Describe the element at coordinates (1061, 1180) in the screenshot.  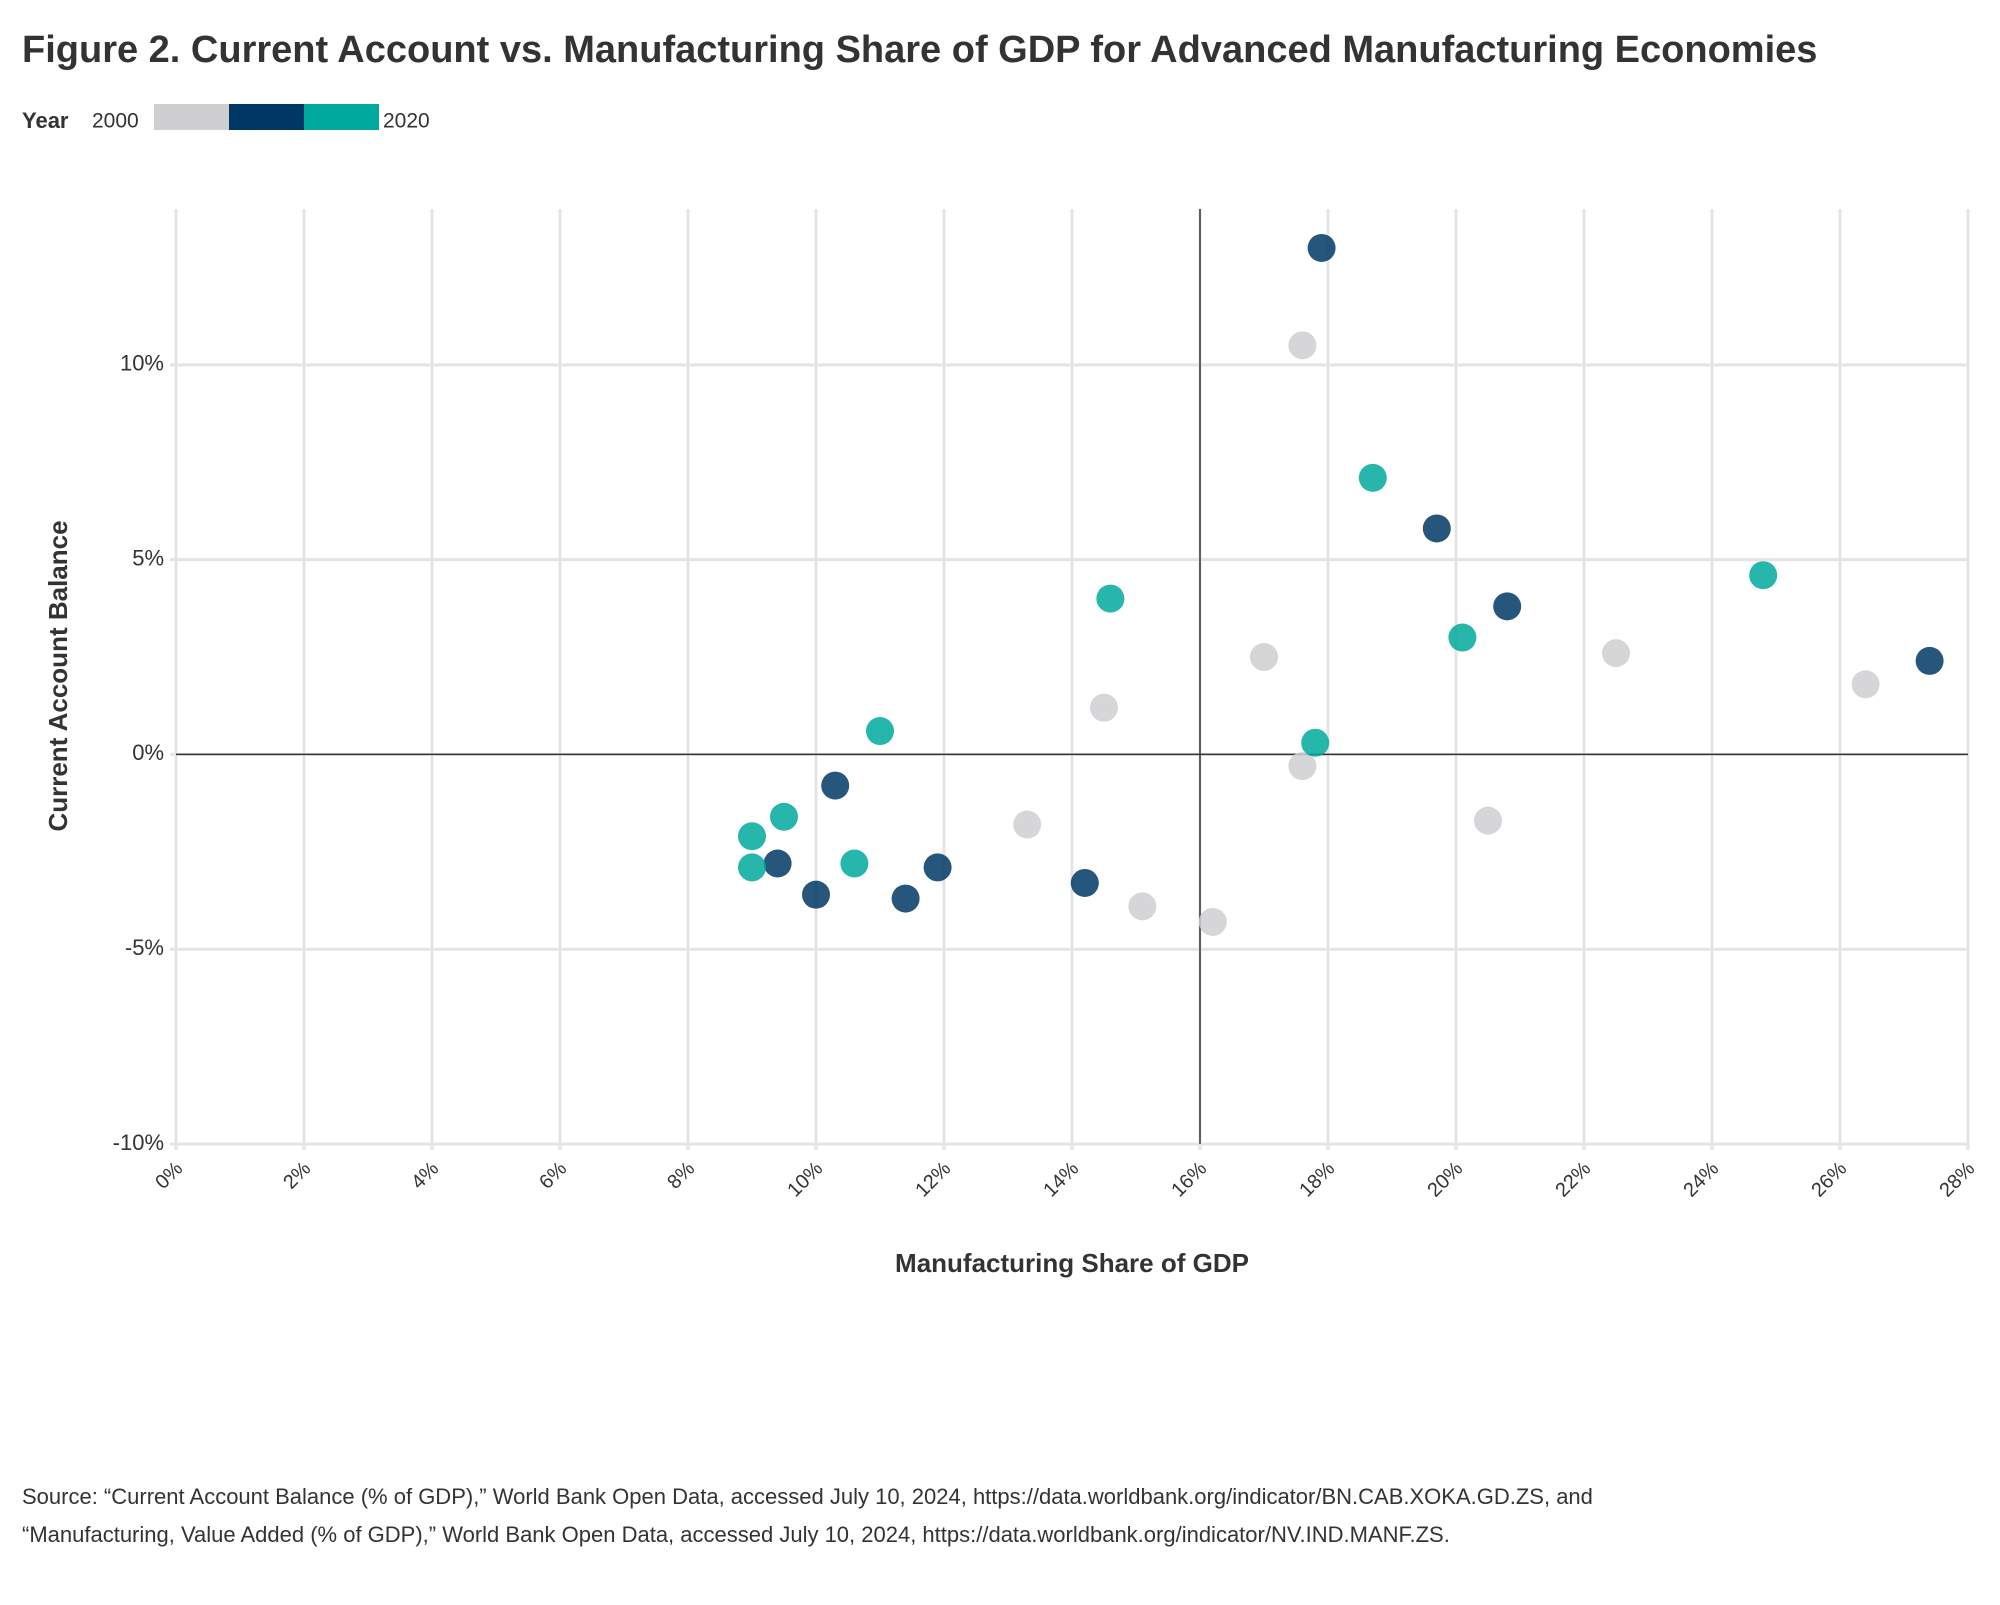
I see `x-tick-label: 14%` at that location.